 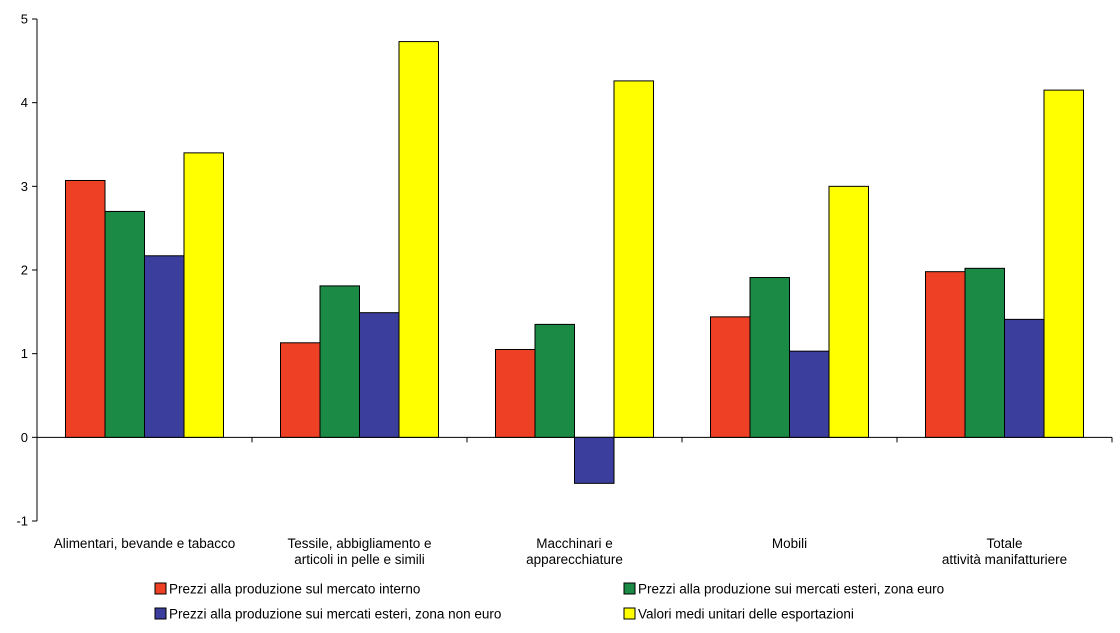 I want to click on category-label: Mobili, so click(x=789, y=543).